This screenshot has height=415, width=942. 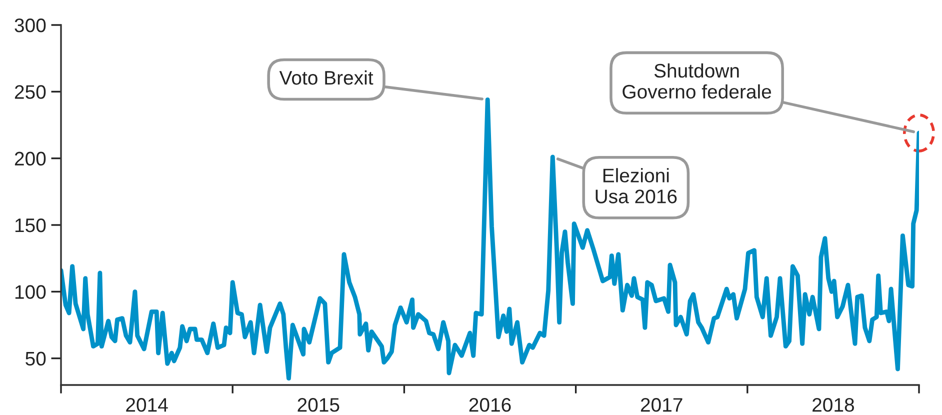 What do you see at coordinates (30, 225) in the screenshot?
I see `y-tick-label: 150` at bounding box center [30, 225].